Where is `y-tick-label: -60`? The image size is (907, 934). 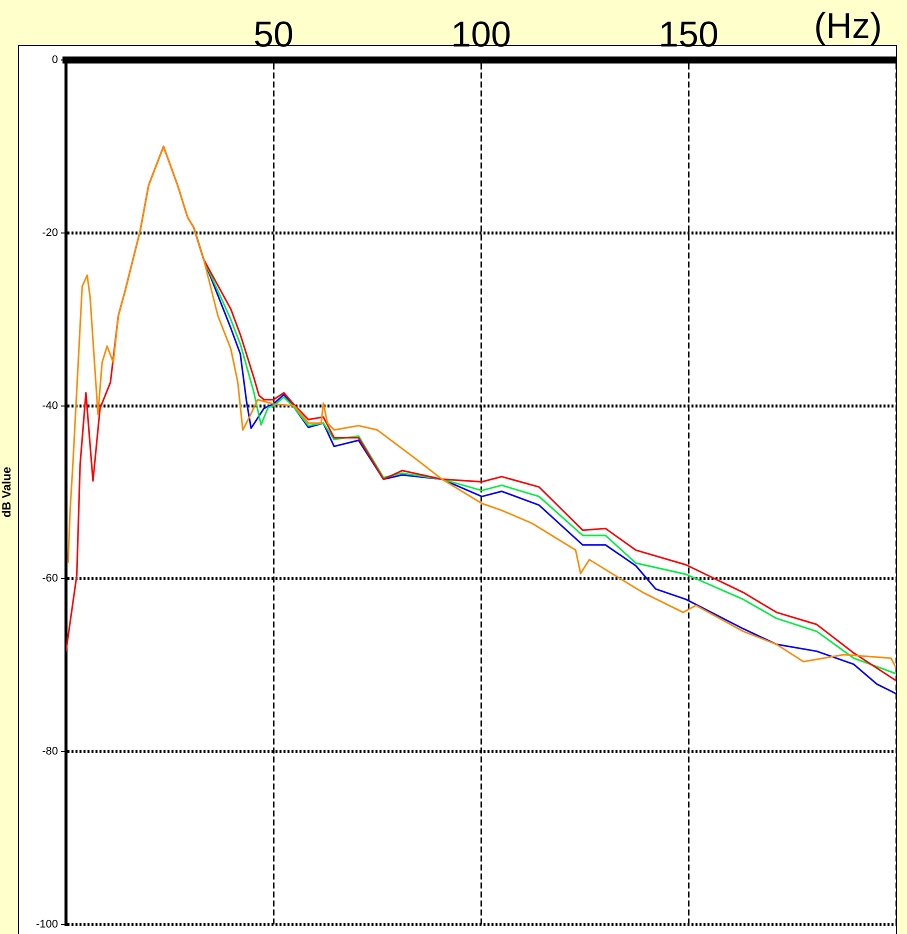
y-tick-label: -60 is located at coordinates (50, 578).